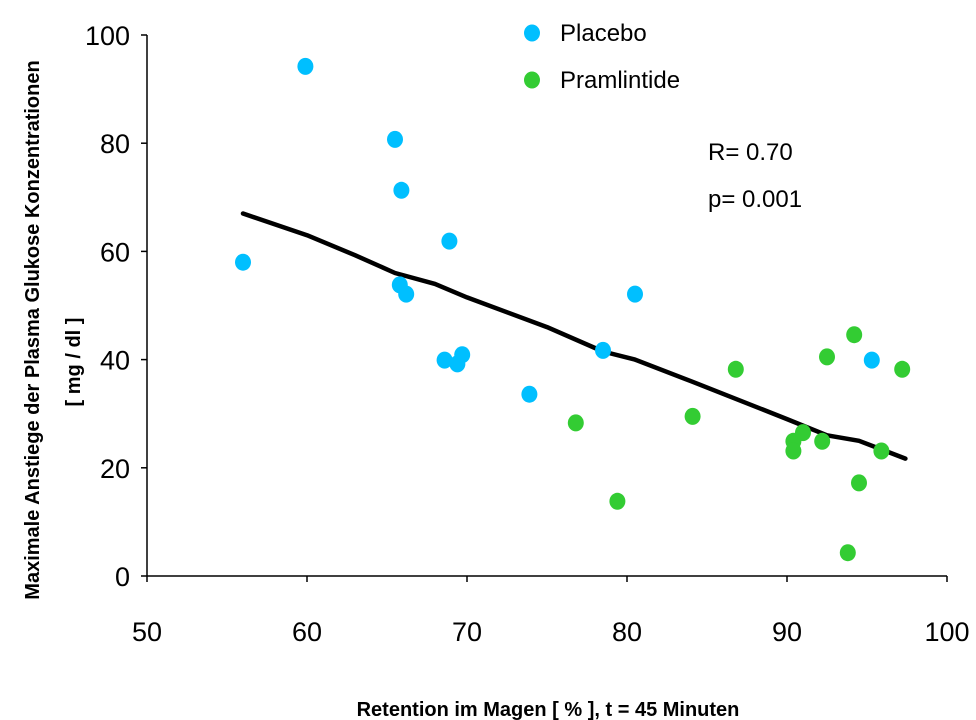  What do you see at coordinates (115, 361) in the screenshot?
I see `y-tick-label: 40` at bounding box center [115, 361].